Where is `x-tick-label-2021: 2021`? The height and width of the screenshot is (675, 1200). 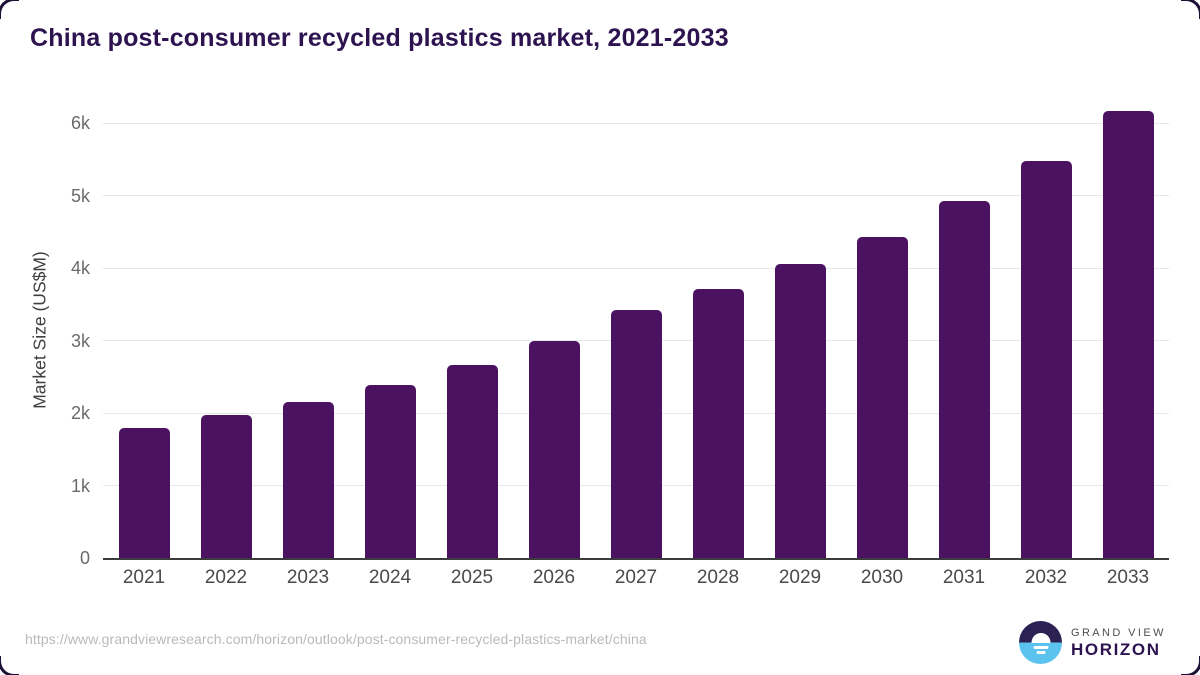
x-tick-label-2021: 2021 is located at coordinates (144, 577).